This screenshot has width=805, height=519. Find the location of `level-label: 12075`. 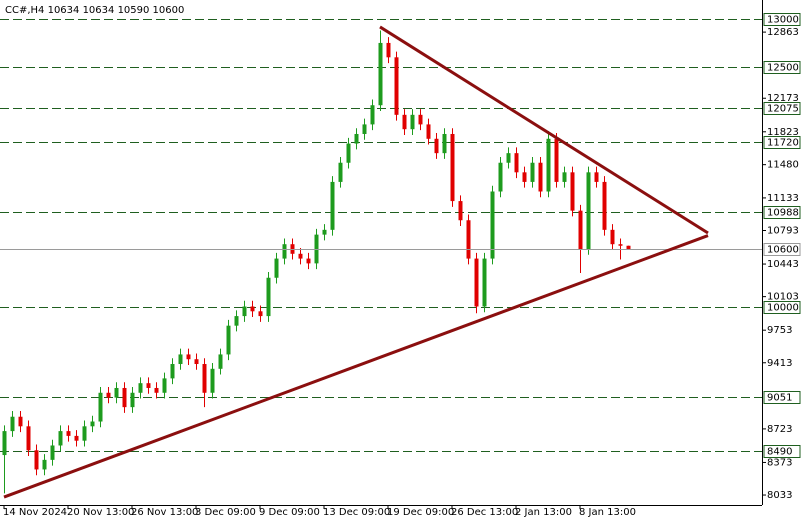

level-label: 12075 is located at coordinates (783, 109).